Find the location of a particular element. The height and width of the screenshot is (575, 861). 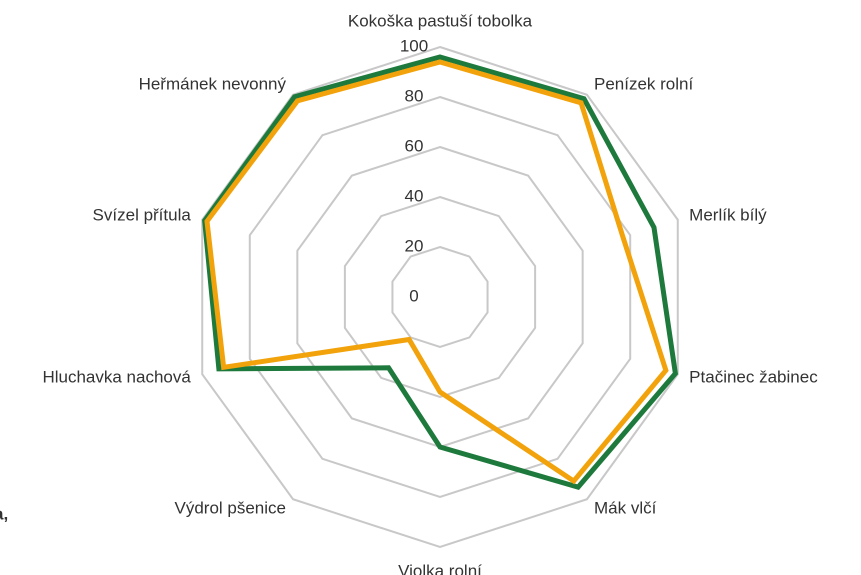

y-tick-label: 100 is located at coordinates (414, 45).